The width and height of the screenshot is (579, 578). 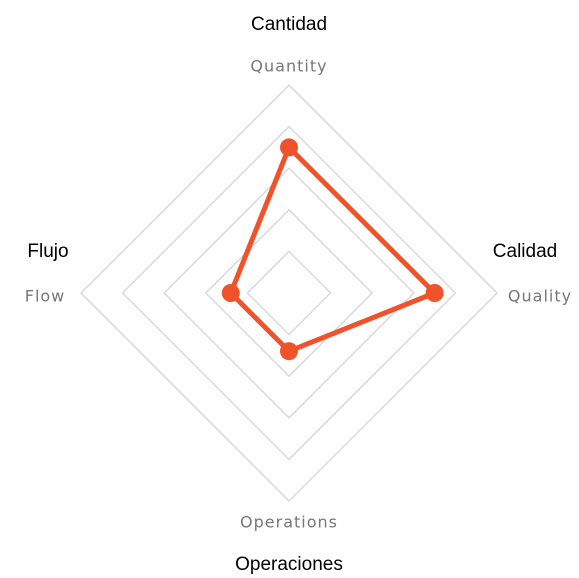 I want to click on axis-title: Calidad, so click(x=525, y=251).